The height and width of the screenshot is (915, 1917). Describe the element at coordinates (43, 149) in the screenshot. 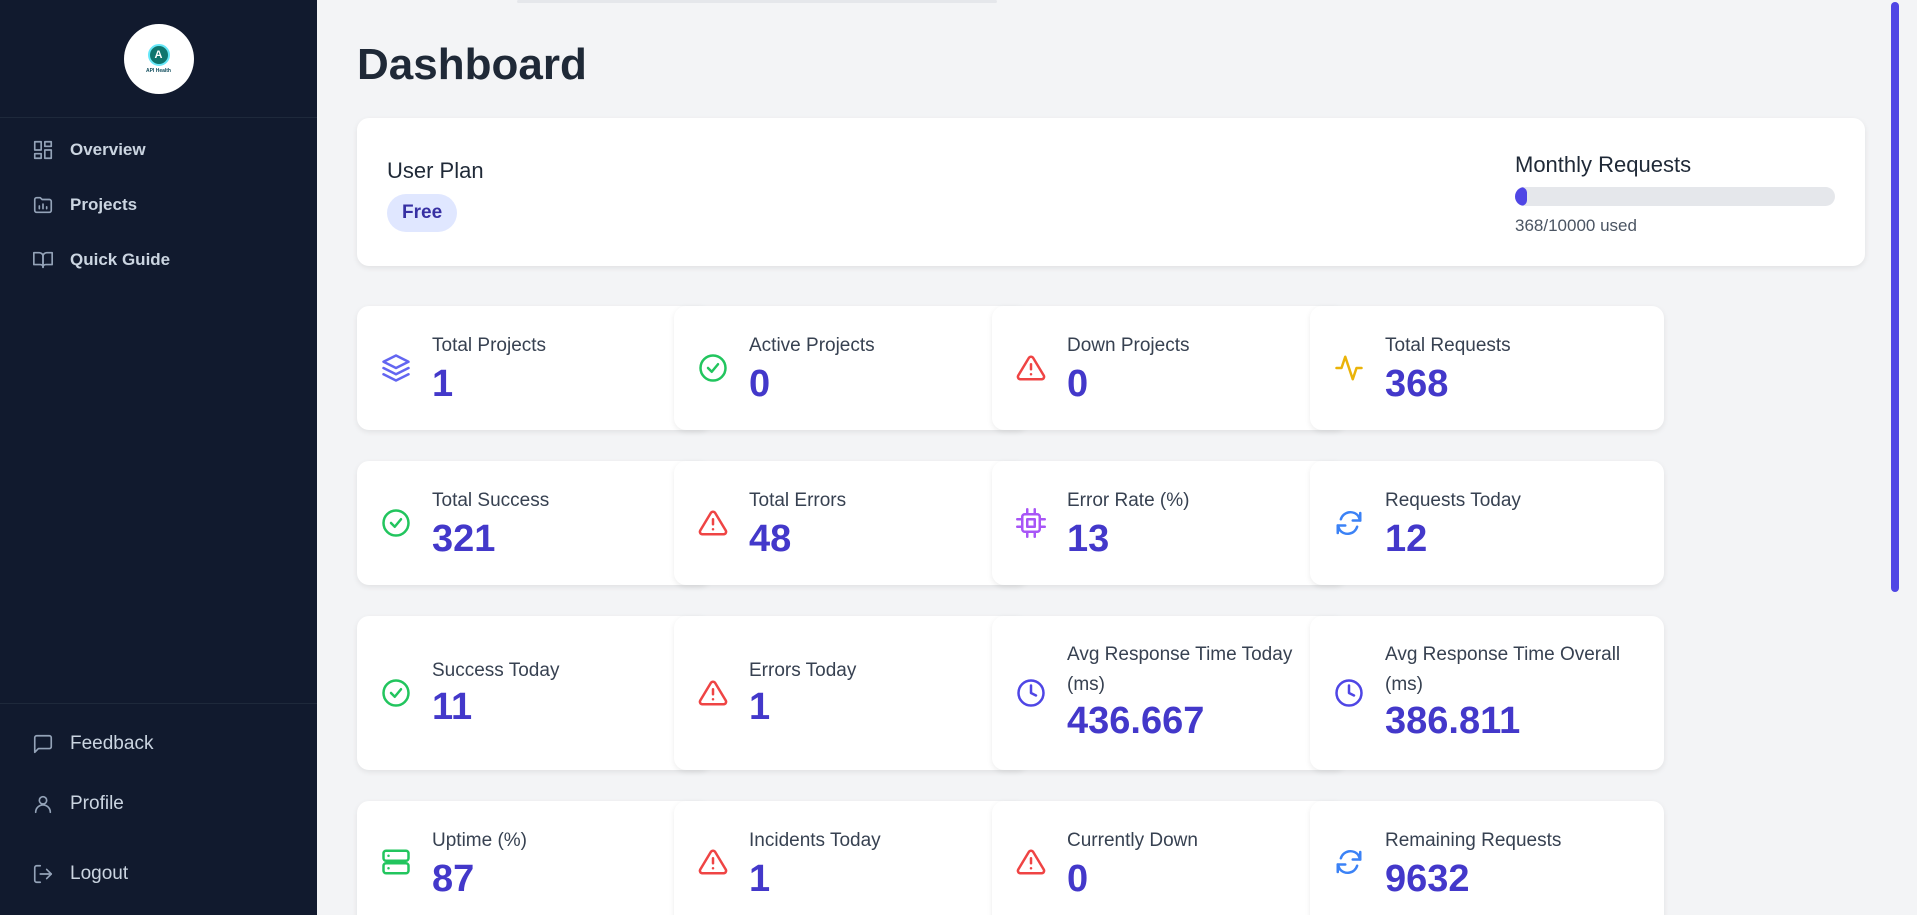

I see `grid-icon` at that location.